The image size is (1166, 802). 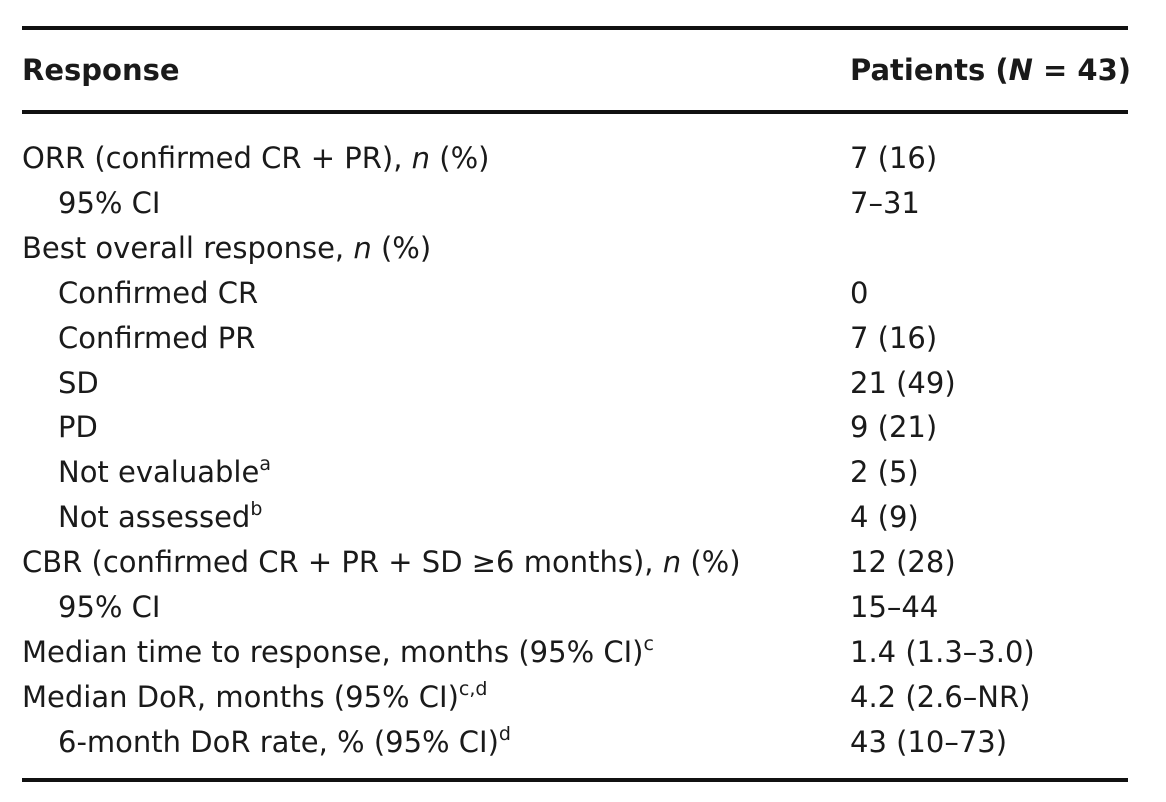 I want to click on text-segment: Confirmed PR, so click(x=157, y=337).